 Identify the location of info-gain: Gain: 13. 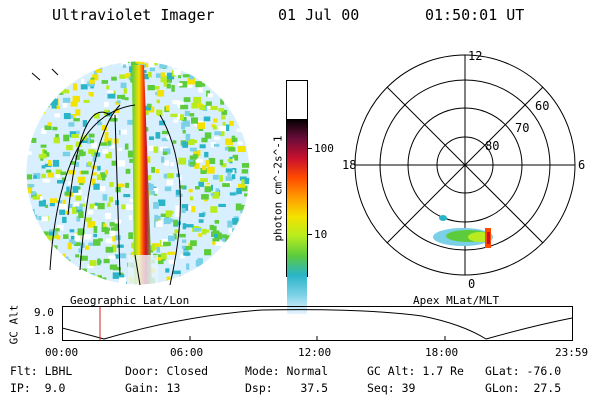
(153, 388).